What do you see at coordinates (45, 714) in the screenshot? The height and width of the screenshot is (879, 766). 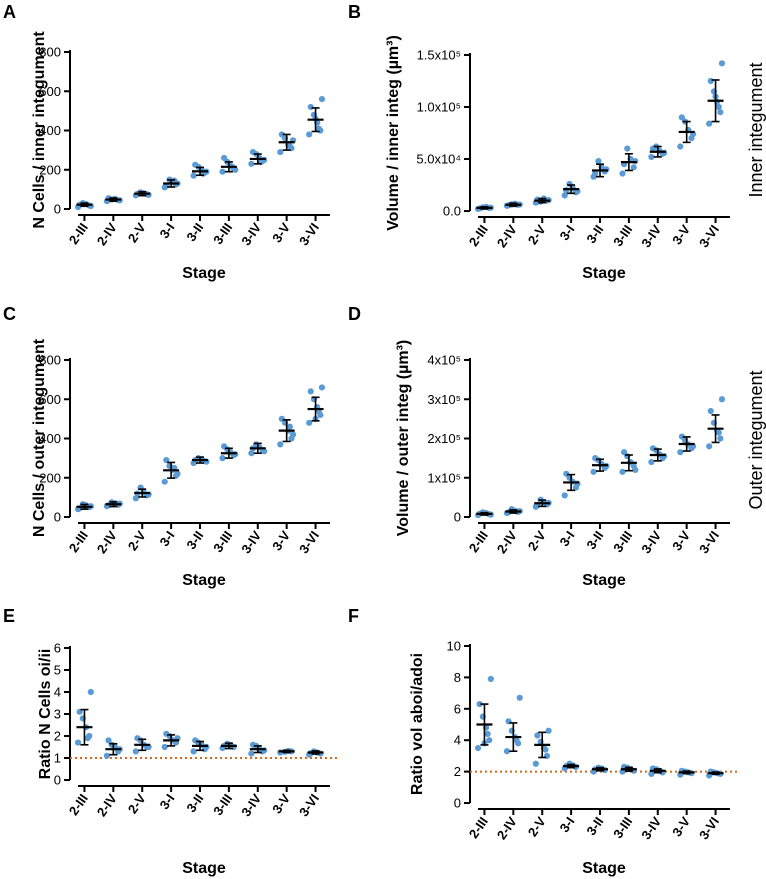 I see `y-axis-title: Ratio N Cells oi/ii` at bounding box center [45, 714].